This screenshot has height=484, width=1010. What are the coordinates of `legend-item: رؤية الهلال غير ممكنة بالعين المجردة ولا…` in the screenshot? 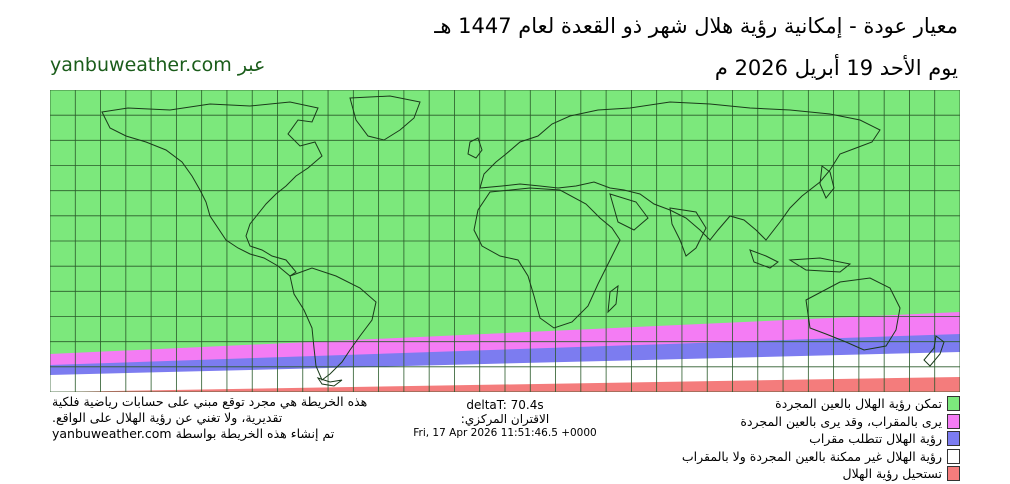 It's located at (790, 457).